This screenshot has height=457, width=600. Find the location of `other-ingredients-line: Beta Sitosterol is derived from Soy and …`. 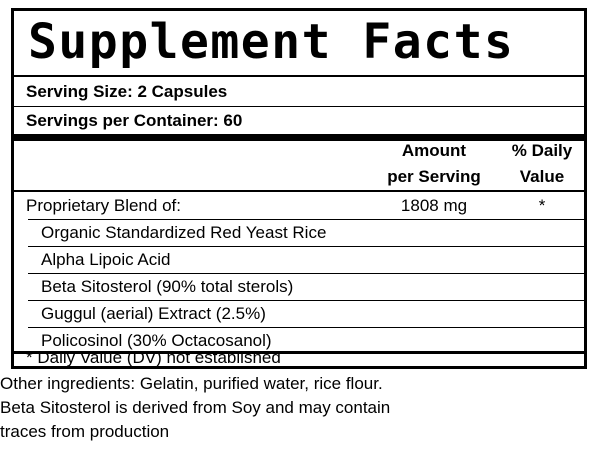

other-ingredients-line: Beta Sitosterol is derived from Soy and … is located at coordinates (195, 407).